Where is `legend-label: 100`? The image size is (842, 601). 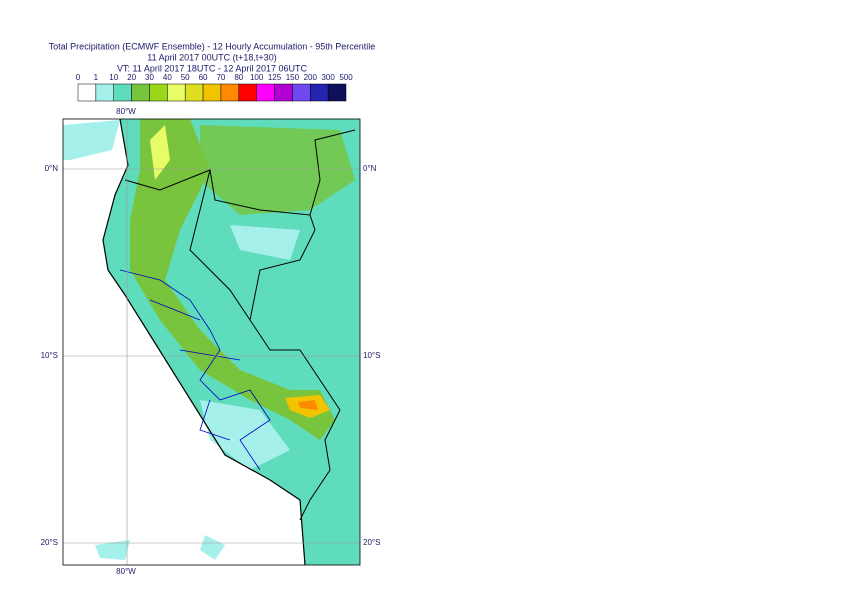 legend-label: 100 is located at coordinates (257, 77).